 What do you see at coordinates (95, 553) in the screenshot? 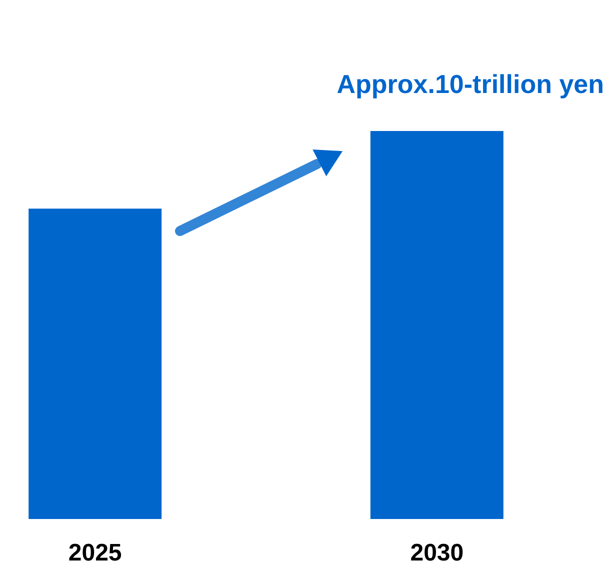
I see `x-tick-label: 2025` at bounding box center [95, 553].